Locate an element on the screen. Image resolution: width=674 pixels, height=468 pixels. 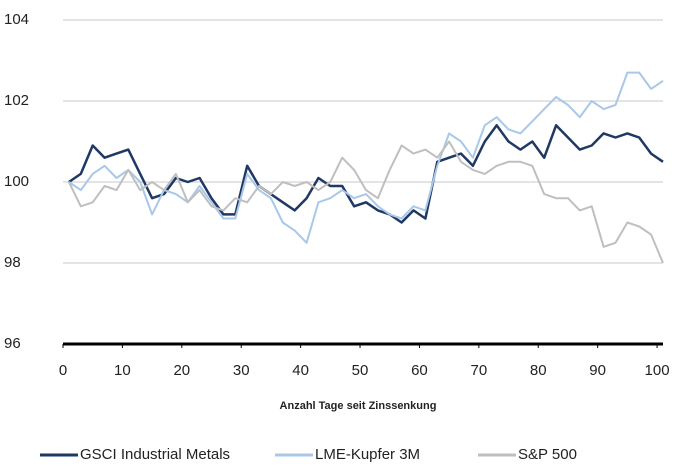
x-tick-label: 70 is located at coordinates (478, 370).